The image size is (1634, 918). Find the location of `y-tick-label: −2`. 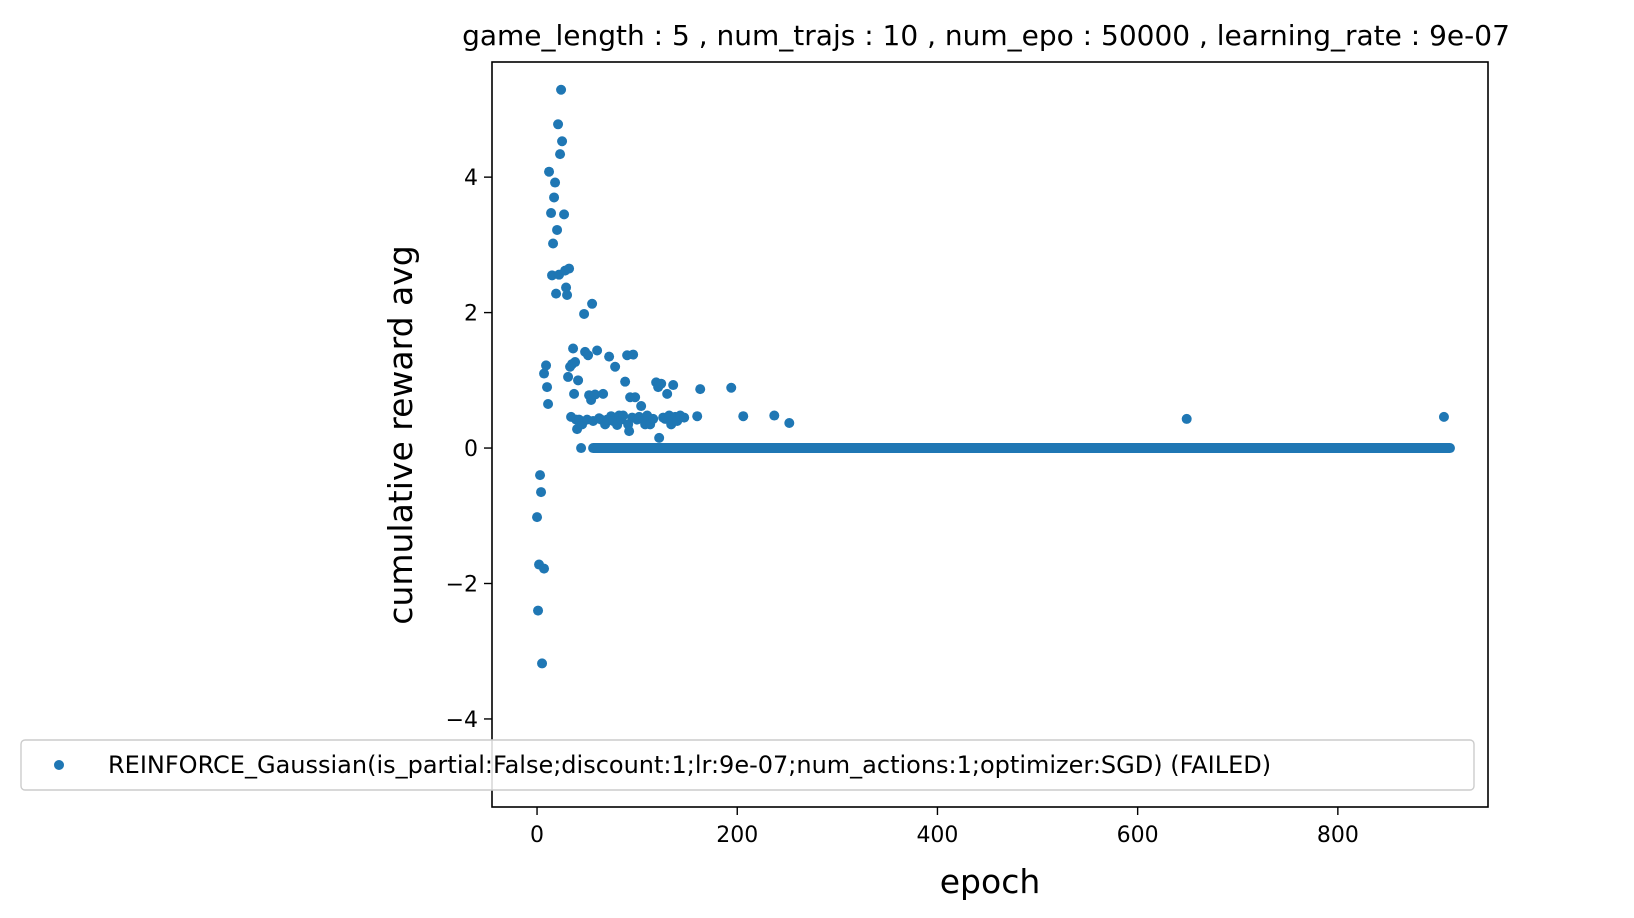

y-tick-label: −2 is located at coordinates (462, 585).